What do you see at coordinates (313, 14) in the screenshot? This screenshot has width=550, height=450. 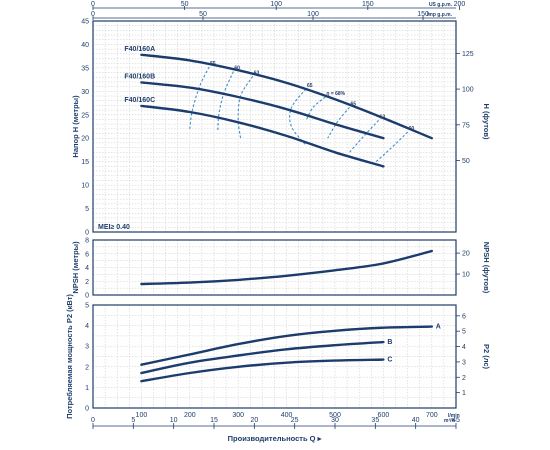 I see `impgpm-tick: 100` at bounding box center [313, 14].